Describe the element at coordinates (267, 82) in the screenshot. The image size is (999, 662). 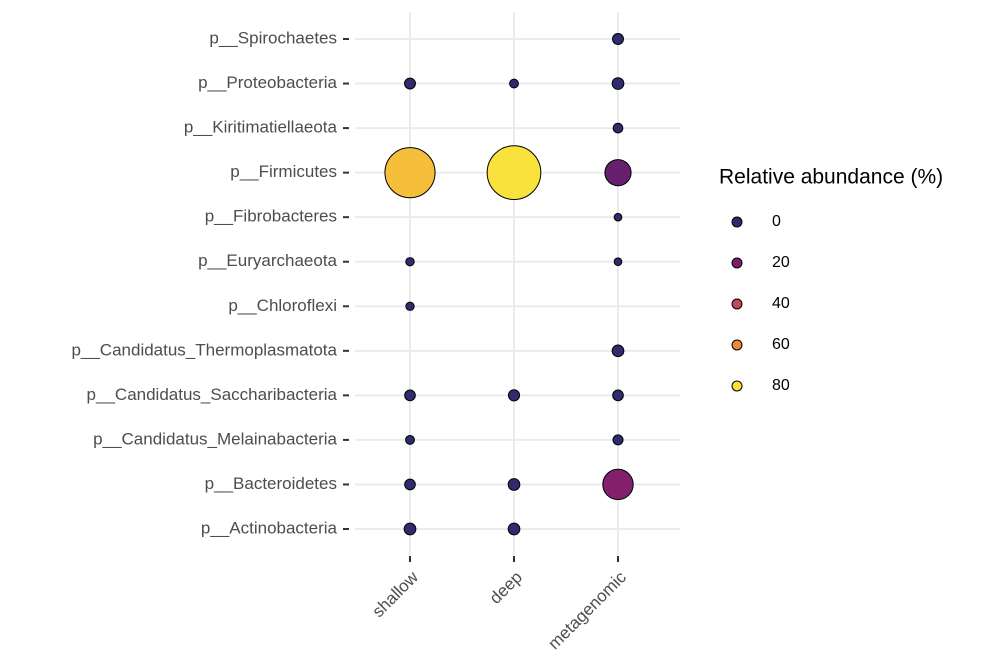
I see `y-tick-label: p__Proteobacteria` at that location.